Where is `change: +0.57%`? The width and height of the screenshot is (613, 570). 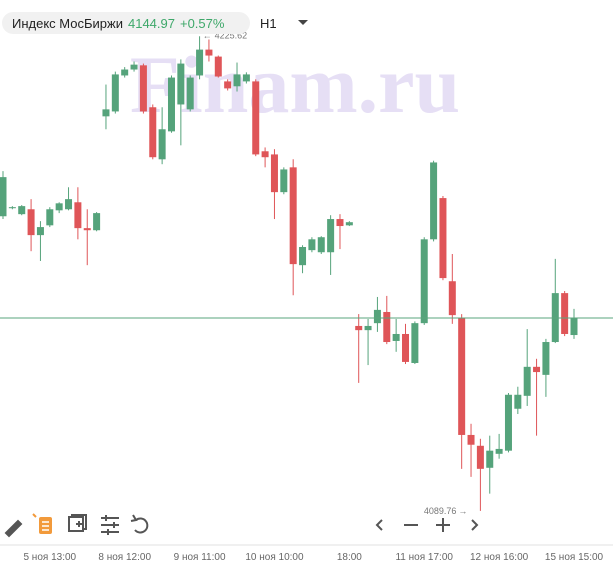
change: +0.57% is located at coordinates (202, 23).